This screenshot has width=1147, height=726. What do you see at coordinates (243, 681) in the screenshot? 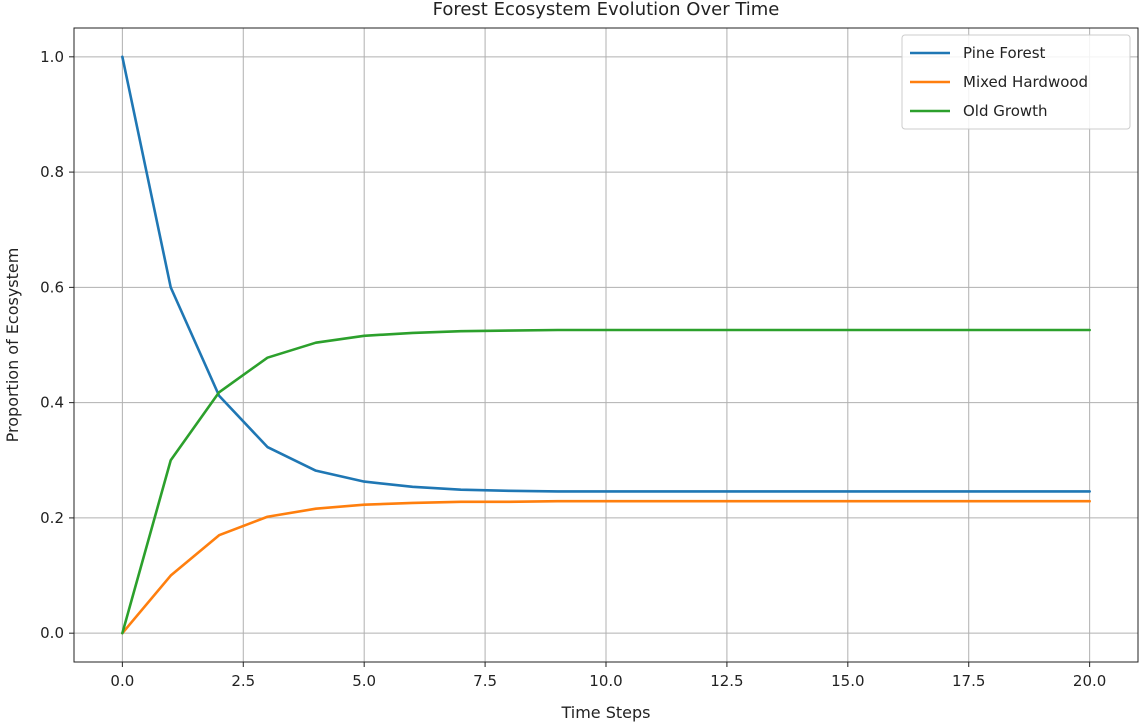
I see `x-tick-label: 2.5` at bounding box center [243, 681].